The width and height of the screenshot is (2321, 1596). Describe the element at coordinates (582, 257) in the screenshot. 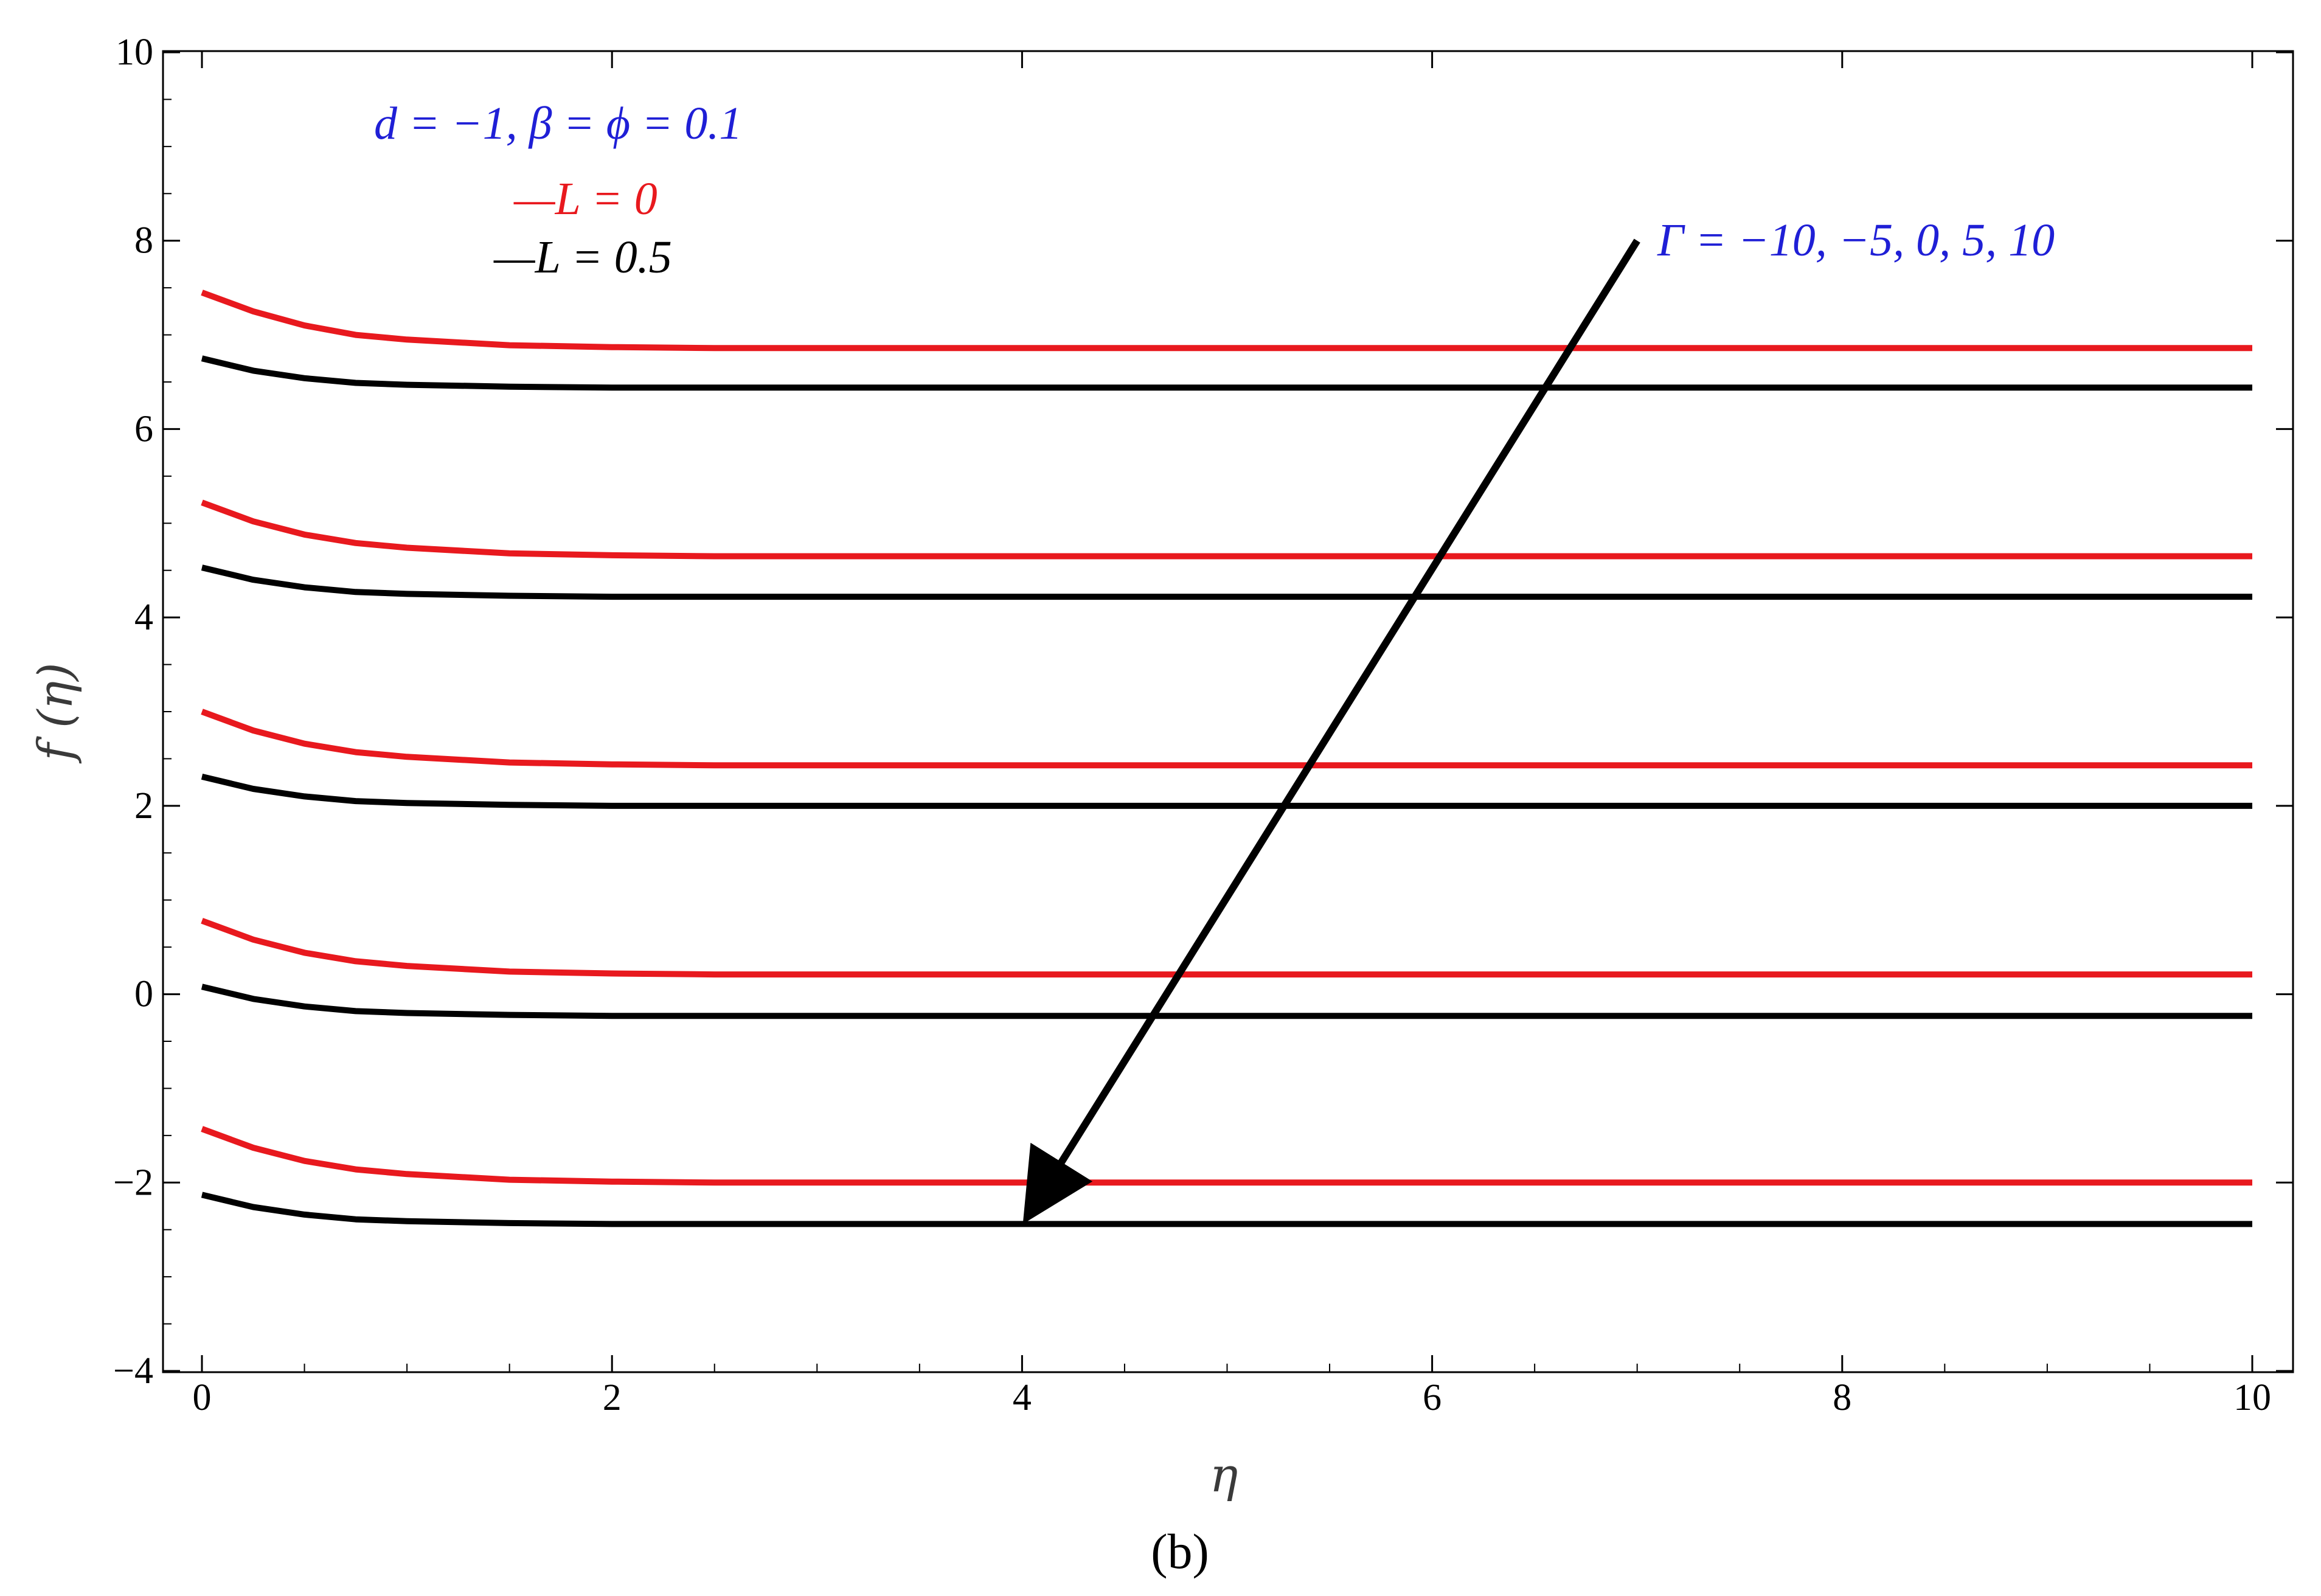

I see `legend-entry-L05: —L = 0.5` at that location.